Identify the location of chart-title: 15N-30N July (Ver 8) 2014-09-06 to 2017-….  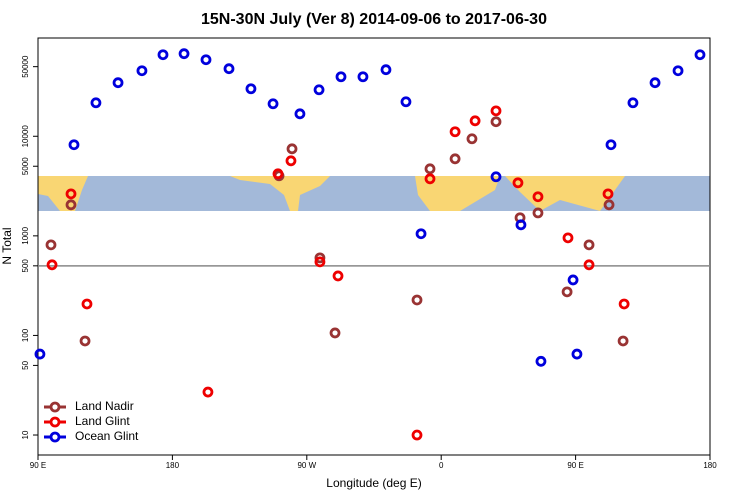
(374, 19).